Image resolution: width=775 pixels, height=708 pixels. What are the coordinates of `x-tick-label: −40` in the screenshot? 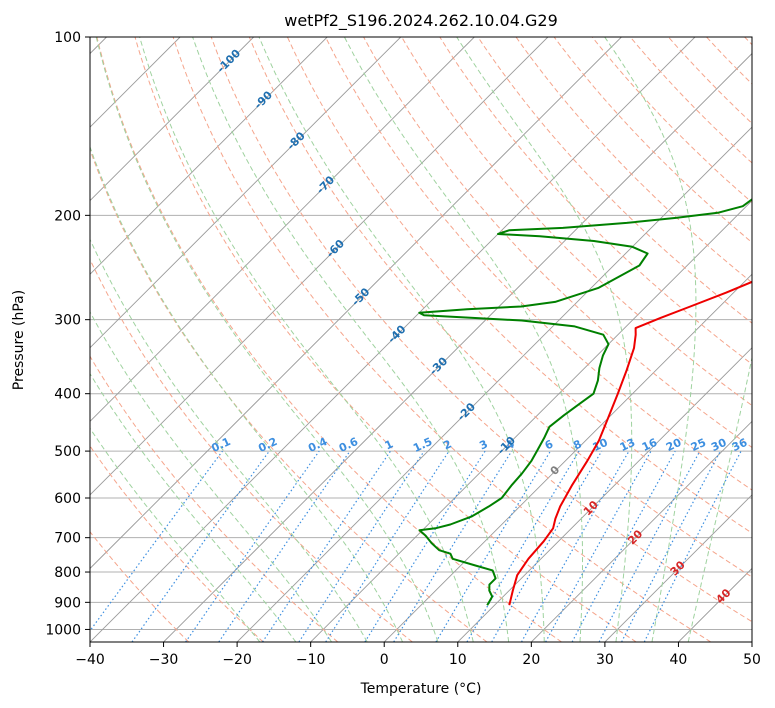 It's located at (90, 660).